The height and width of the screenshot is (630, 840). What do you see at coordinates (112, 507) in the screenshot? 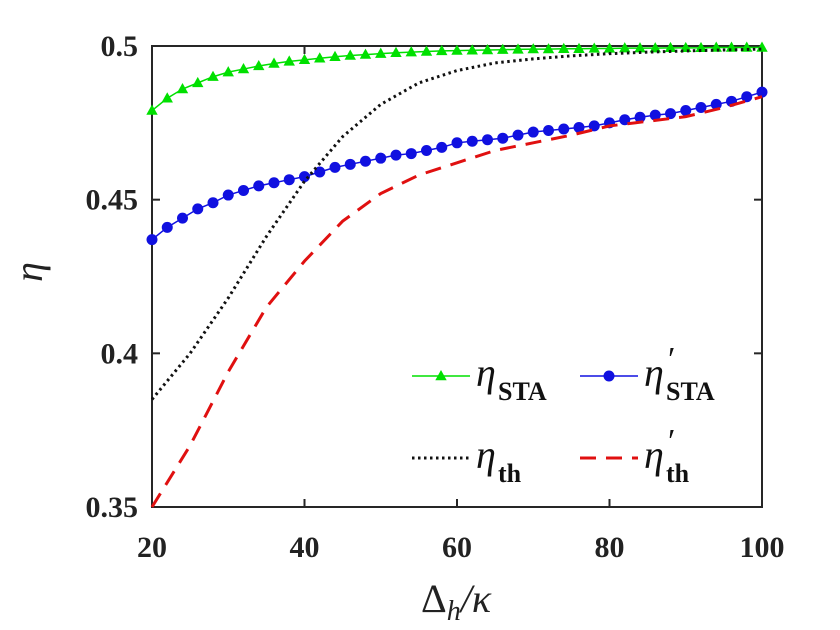
I see `y-tick-label: 0.35` at bounding box center [112, 507].